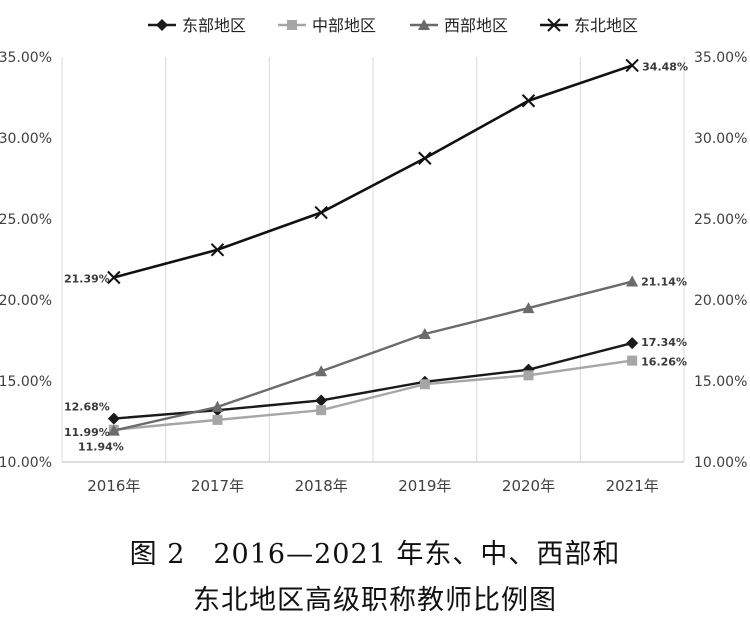 This screenshot has height=619, width=750. What do you see at coordinates (664, 342) in the screenshot?
I see `data-label: 17.34%` at bounding box center [664, 342].